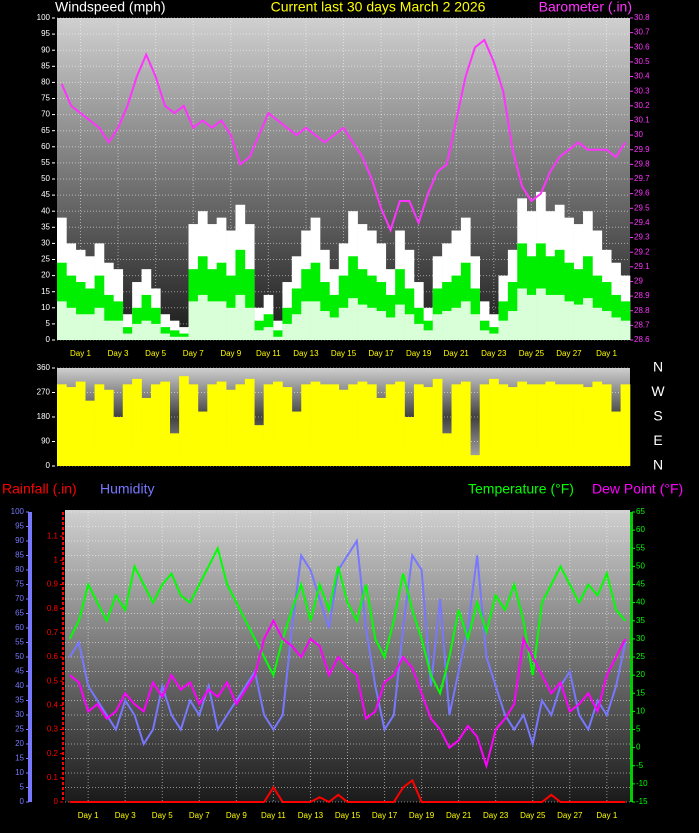 Image resolution: width=699 pixels, height=833 pixels. What do you see at coordinates (658, 367) in the screenshot?
I see `direction-label: N` at bounding box center [658, 367].